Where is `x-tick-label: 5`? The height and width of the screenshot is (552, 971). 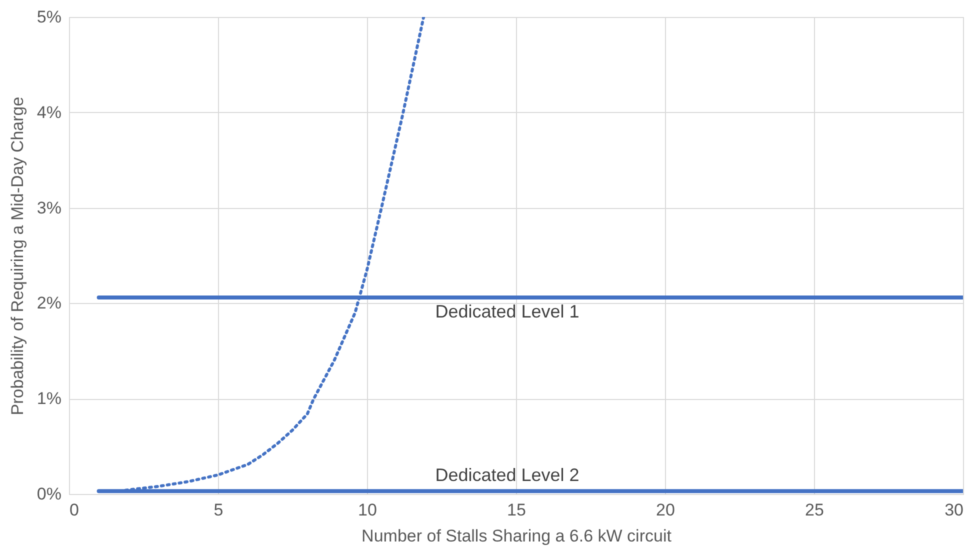 x-tick-label: 5 is located at coordinates (219, 510).